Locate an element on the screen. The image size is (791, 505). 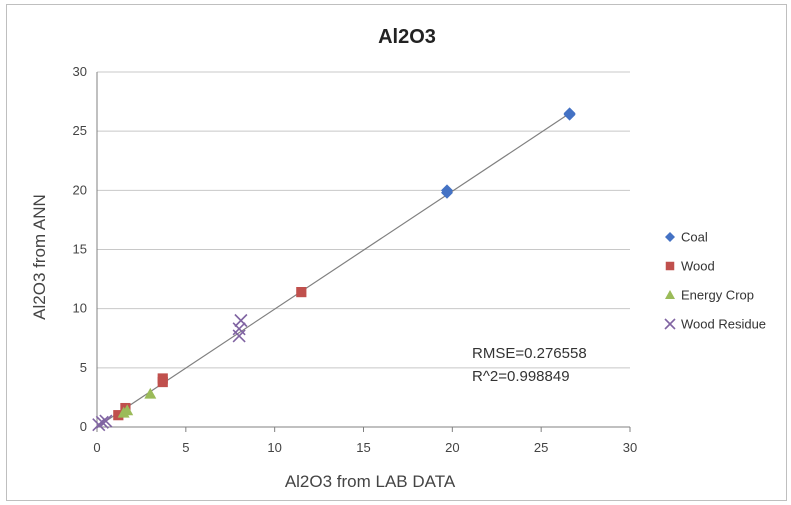
rmse-annotation: RMSE=0.276558 is located at coordinates (529, 353).